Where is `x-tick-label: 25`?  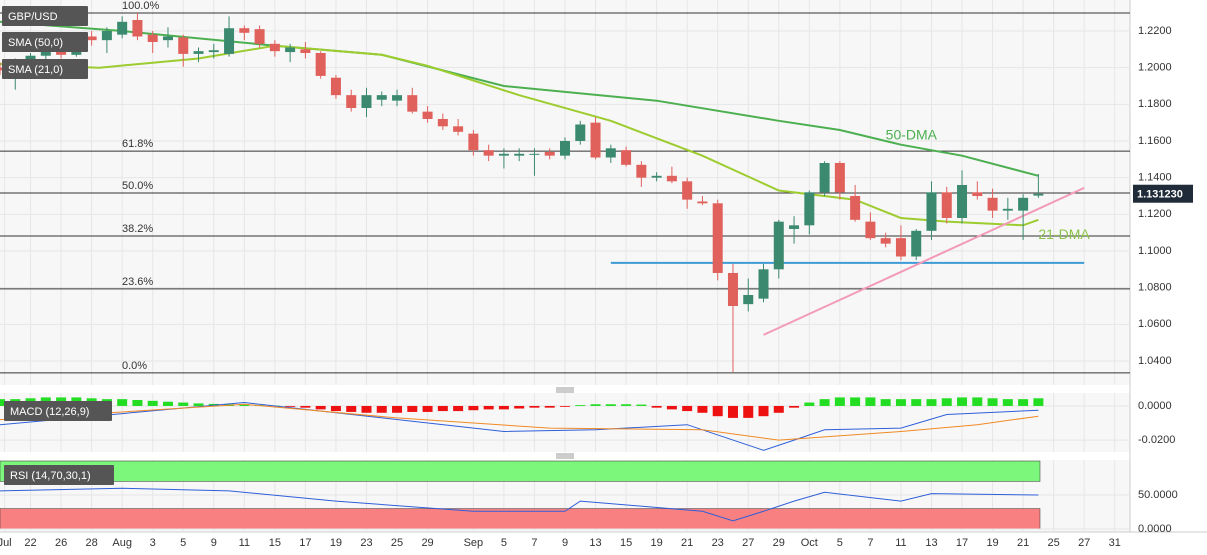 x-tick-label: 25 is located at coordinates (397, 543).